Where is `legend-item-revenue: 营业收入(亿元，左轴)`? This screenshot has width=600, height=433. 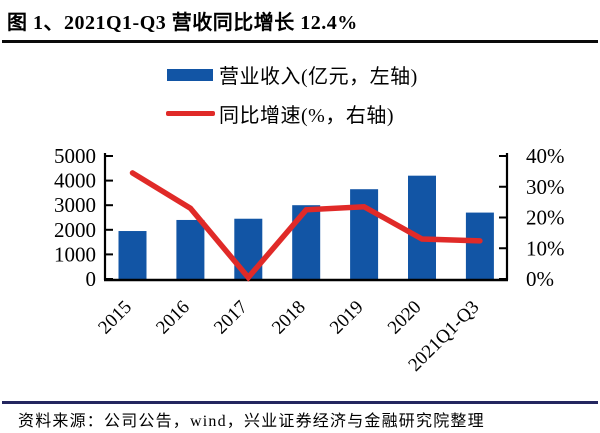 legend-item-revenue: 营业收入(亿元，左轴) is located at coordinates (292, 74).